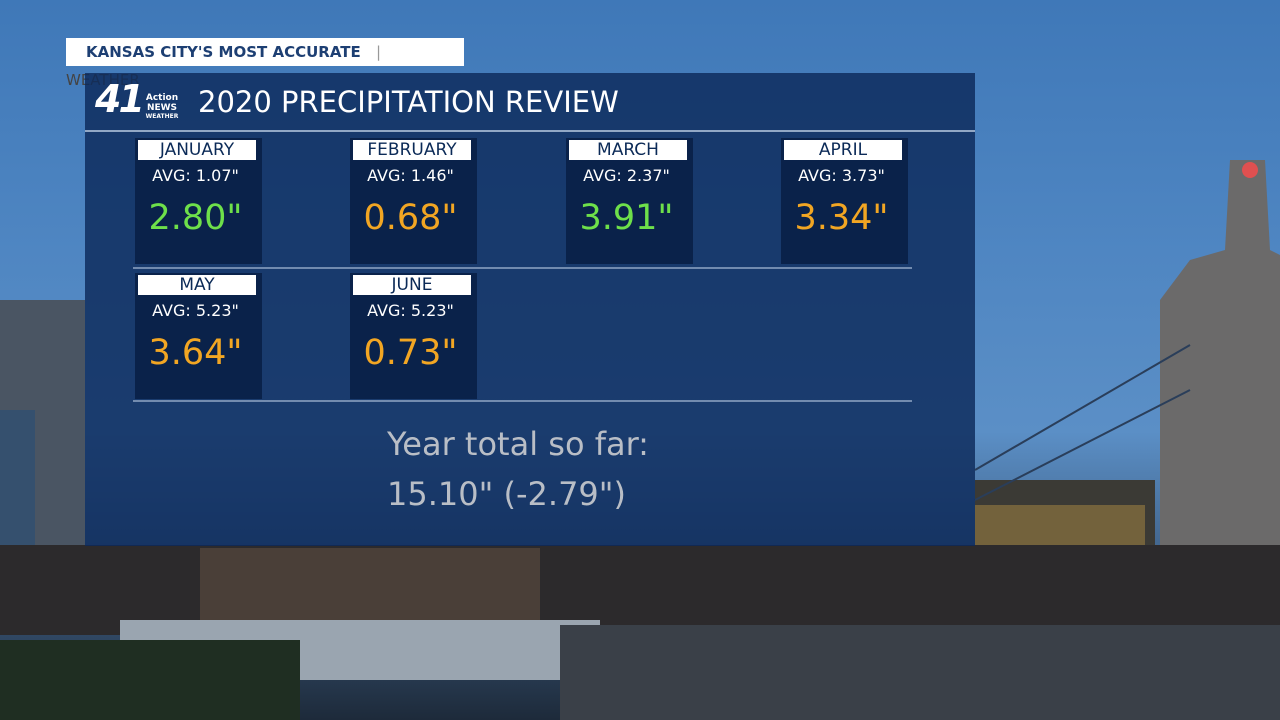  What do you see at coordinates (920, 672) in the screenshot?
I see `structure` at bounding box center [920, 672].